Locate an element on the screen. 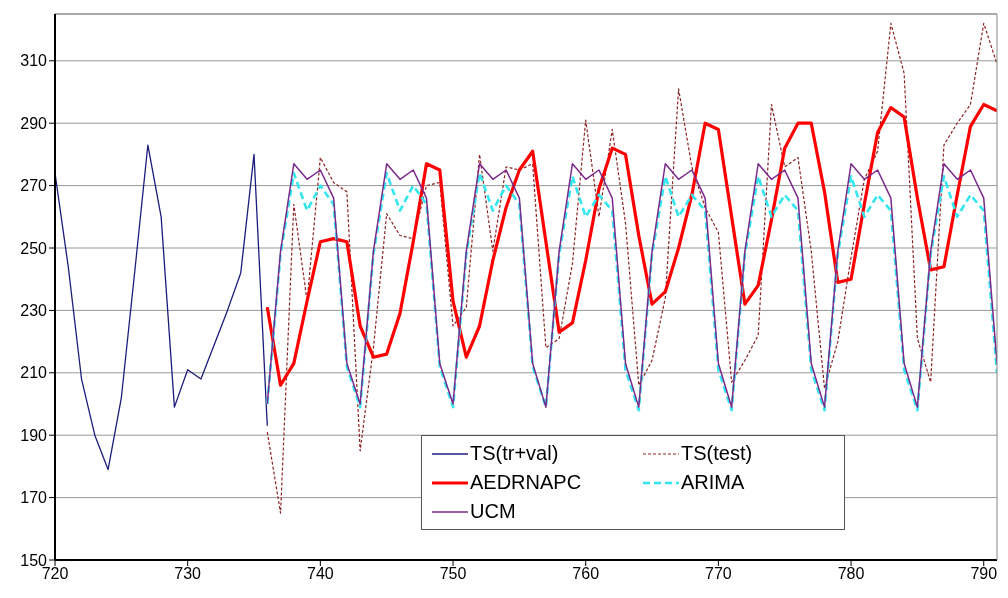  y-tick-label: 270 is located at coordinates (34, 186).